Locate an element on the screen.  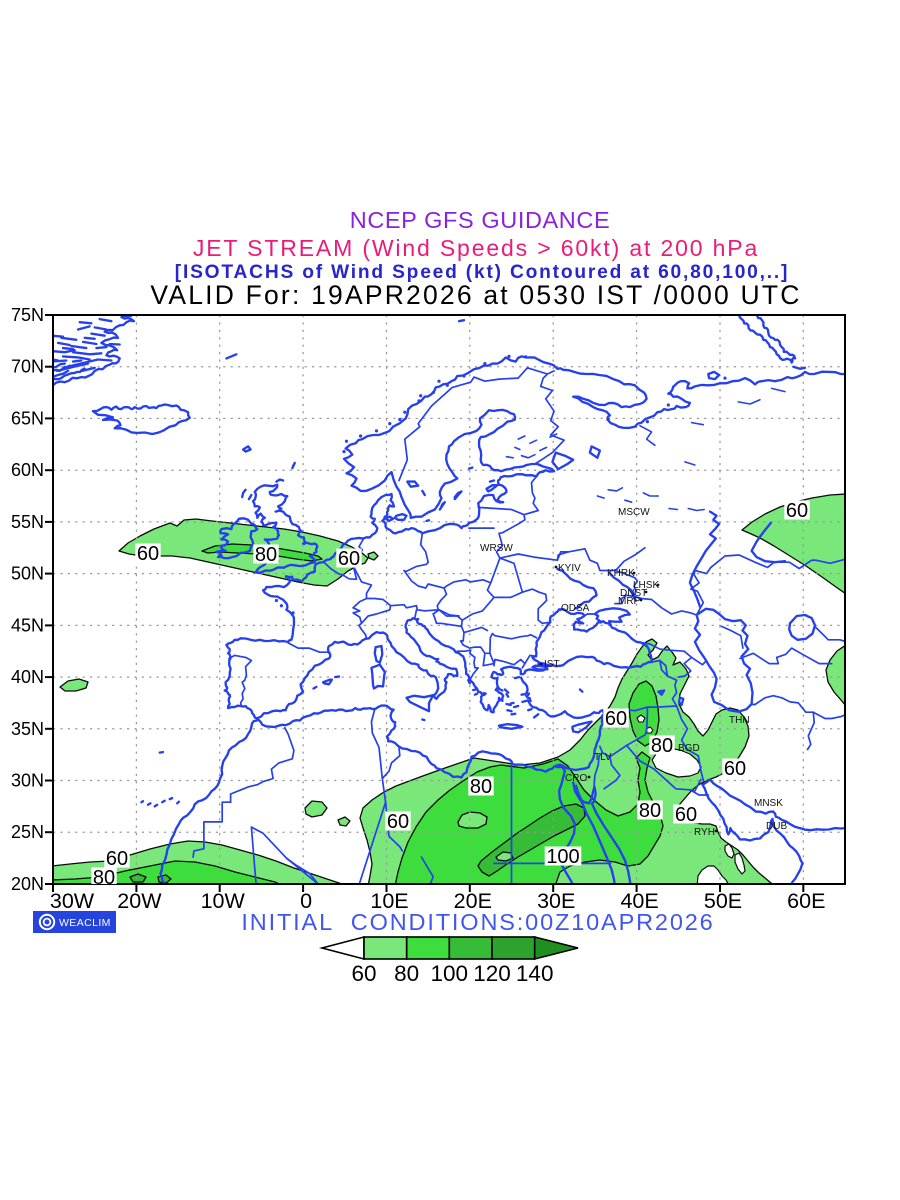
svg-text: 10E is located at coordinates (389, 901).